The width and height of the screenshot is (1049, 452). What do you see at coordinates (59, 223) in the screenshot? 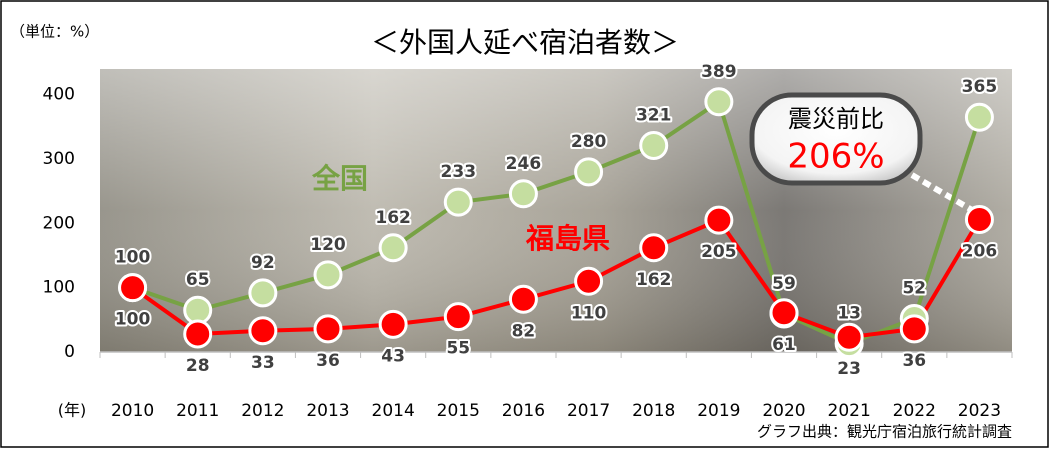
I see `y-tick-label: 200` at bounding box center [59, 223].